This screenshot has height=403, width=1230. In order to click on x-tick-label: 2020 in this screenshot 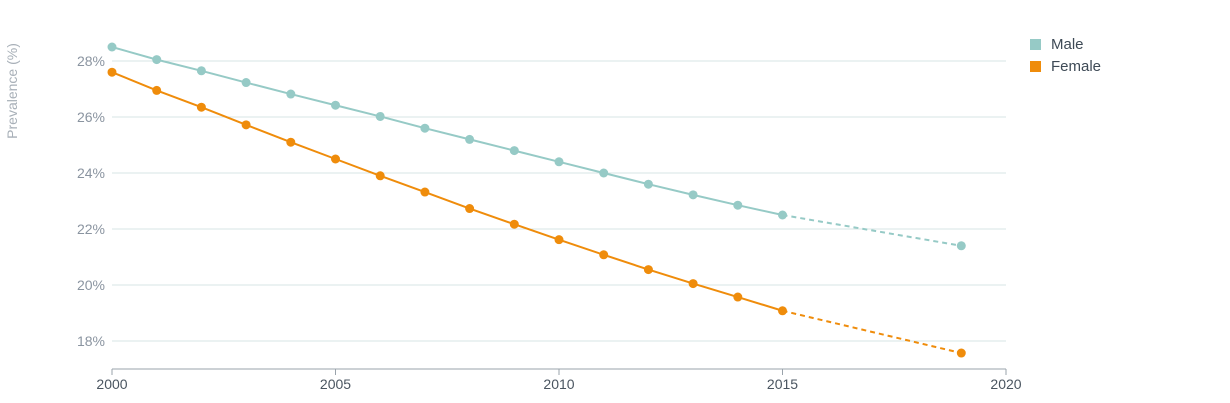, I will do `click(1005, 384)`.